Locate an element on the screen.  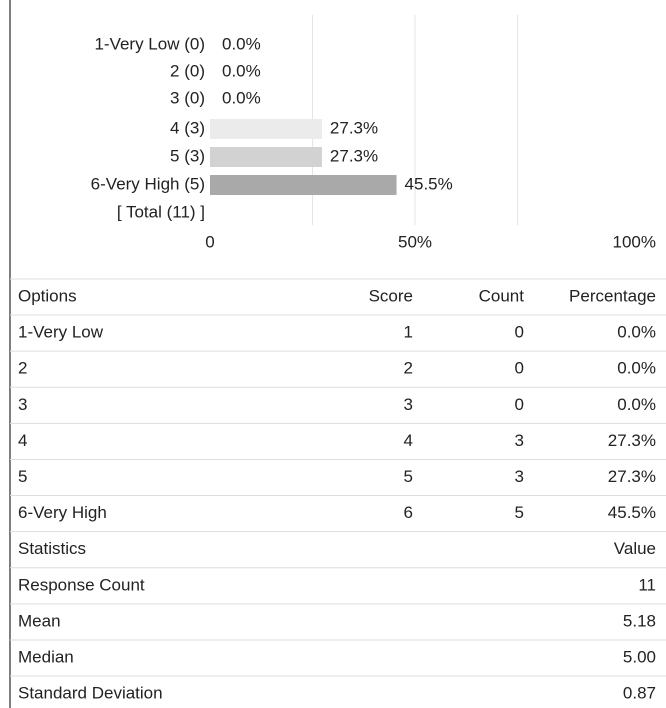
cell: Response Count is located at coordinates (81, 584).